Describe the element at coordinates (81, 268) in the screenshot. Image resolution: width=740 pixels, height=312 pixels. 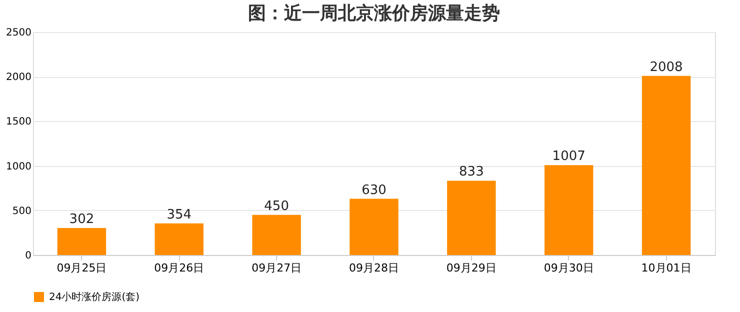
I see `x-tick-label: 09月25日` at that location.